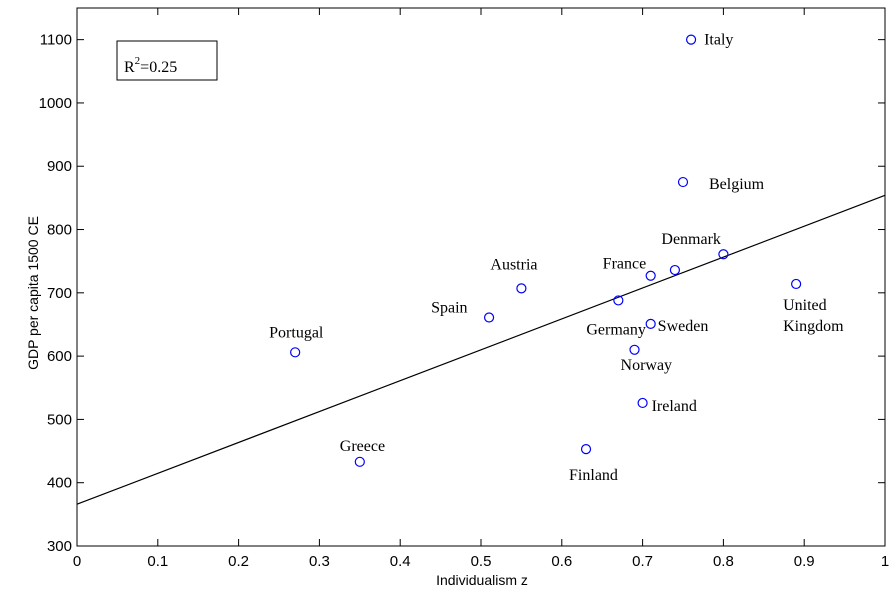 This screenshot has width=892, height=592. Describe the element at coordinates (319, 561) in the screenshot. I see `x-tick-label: 0.3` at that location.